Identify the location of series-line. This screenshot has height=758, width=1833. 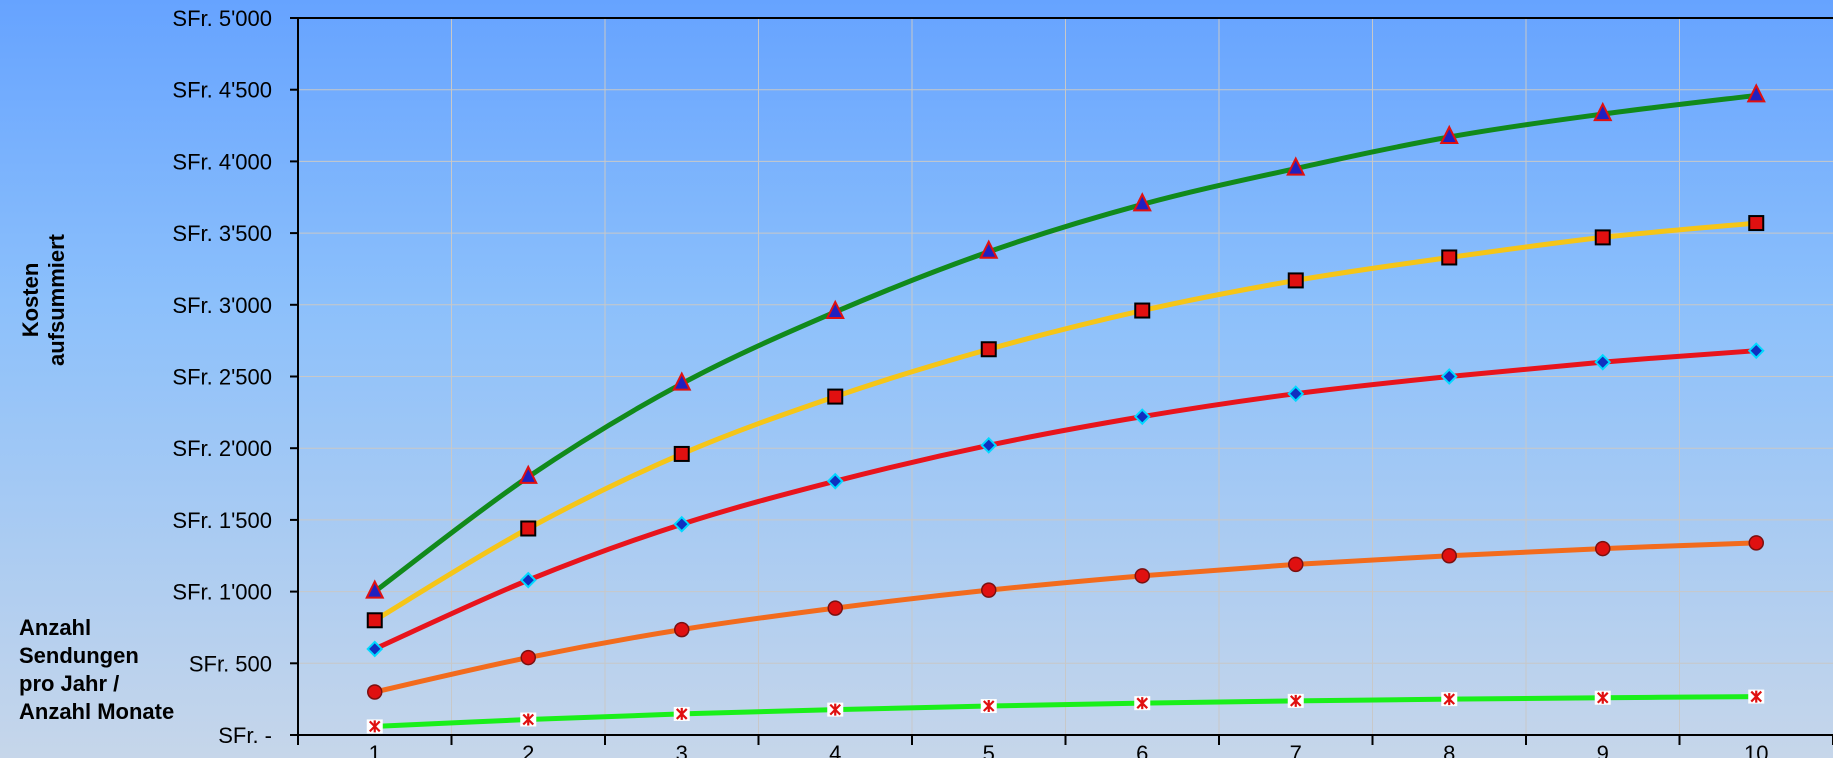
(1065, 711).